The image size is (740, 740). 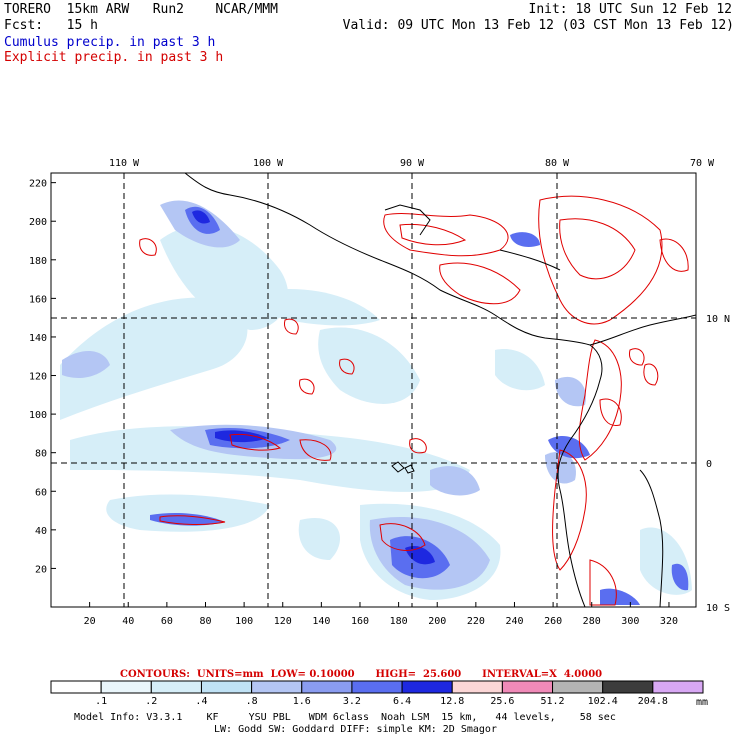 What do you see at coordinates (702, 163) in the screenshot?
I see `lon-label-70w: 70 W` at bounding box center [702, 163].